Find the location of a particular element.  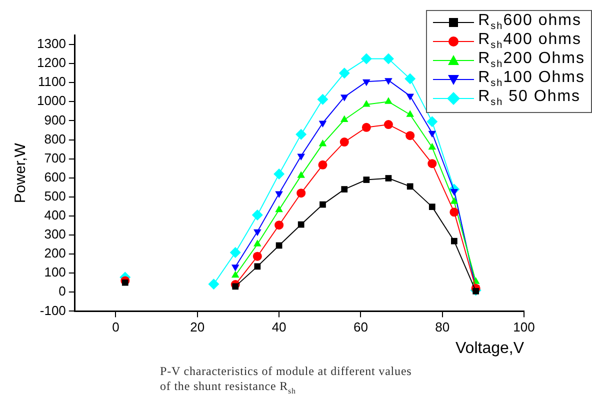

y-tick-label: 800 is located at coordinates (55, 138).